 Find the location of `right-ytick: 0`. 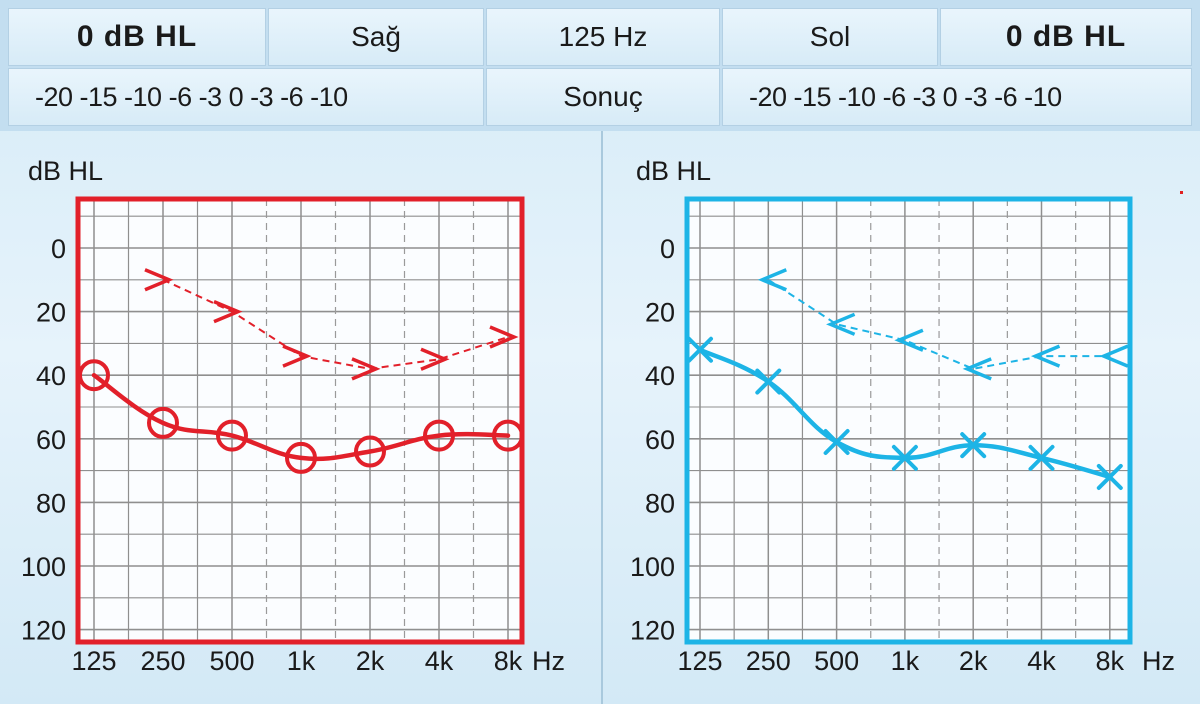

right-ytick: 0 is located at coordinates (58, 249).